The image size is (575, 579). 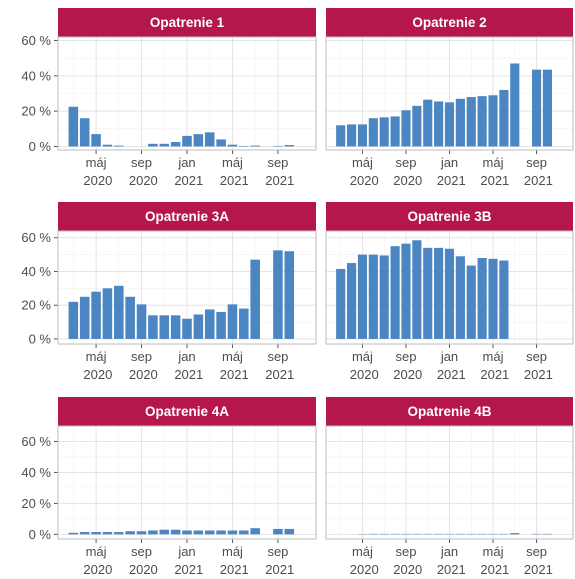 I want to click on panel-title: Opatrenie 4B, so click(x=449, y=411).